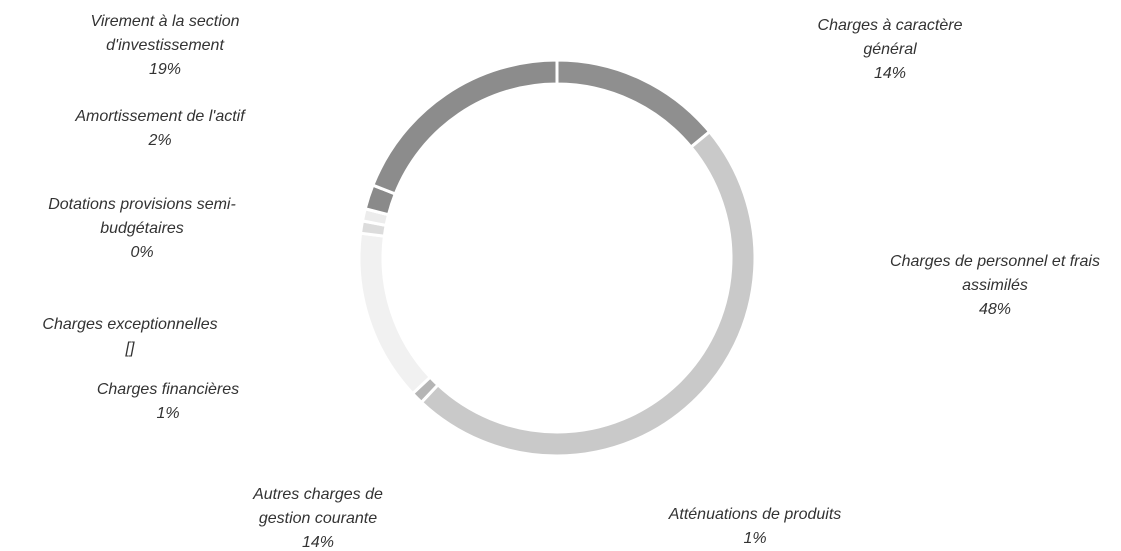  I want to click on category-name: Charges financières, so click(168, 389).